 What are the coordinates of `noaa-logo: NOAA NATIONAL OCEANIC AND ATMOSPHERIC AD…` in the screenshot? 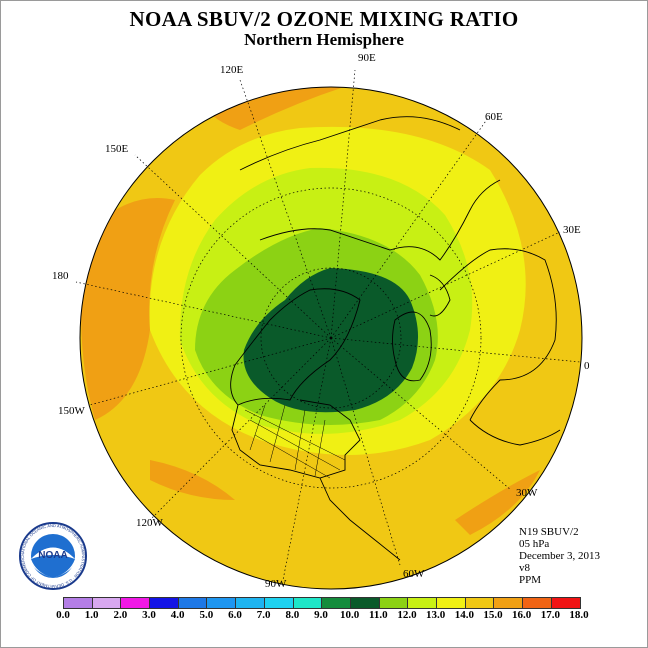 It's located at (52, 555).